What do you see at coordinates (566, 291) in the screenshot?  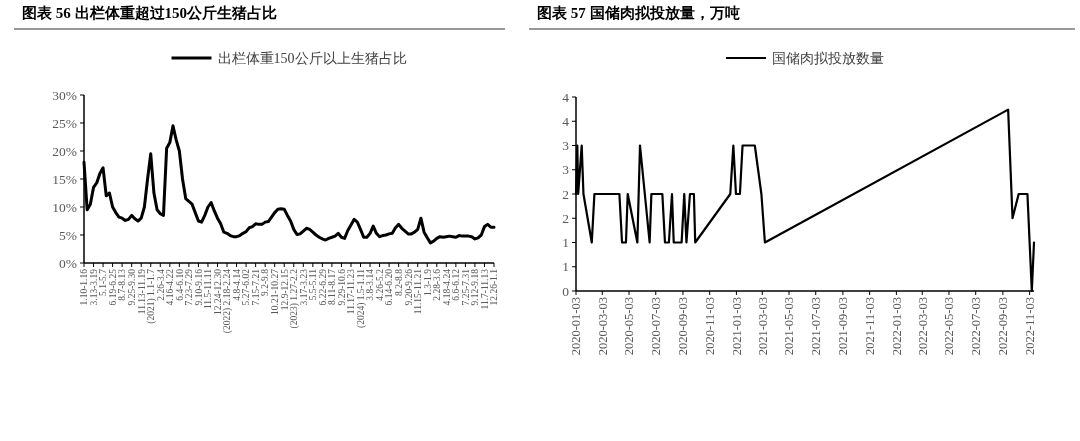 I see `y-tick-label: 0` at bounding box center [566, 291].